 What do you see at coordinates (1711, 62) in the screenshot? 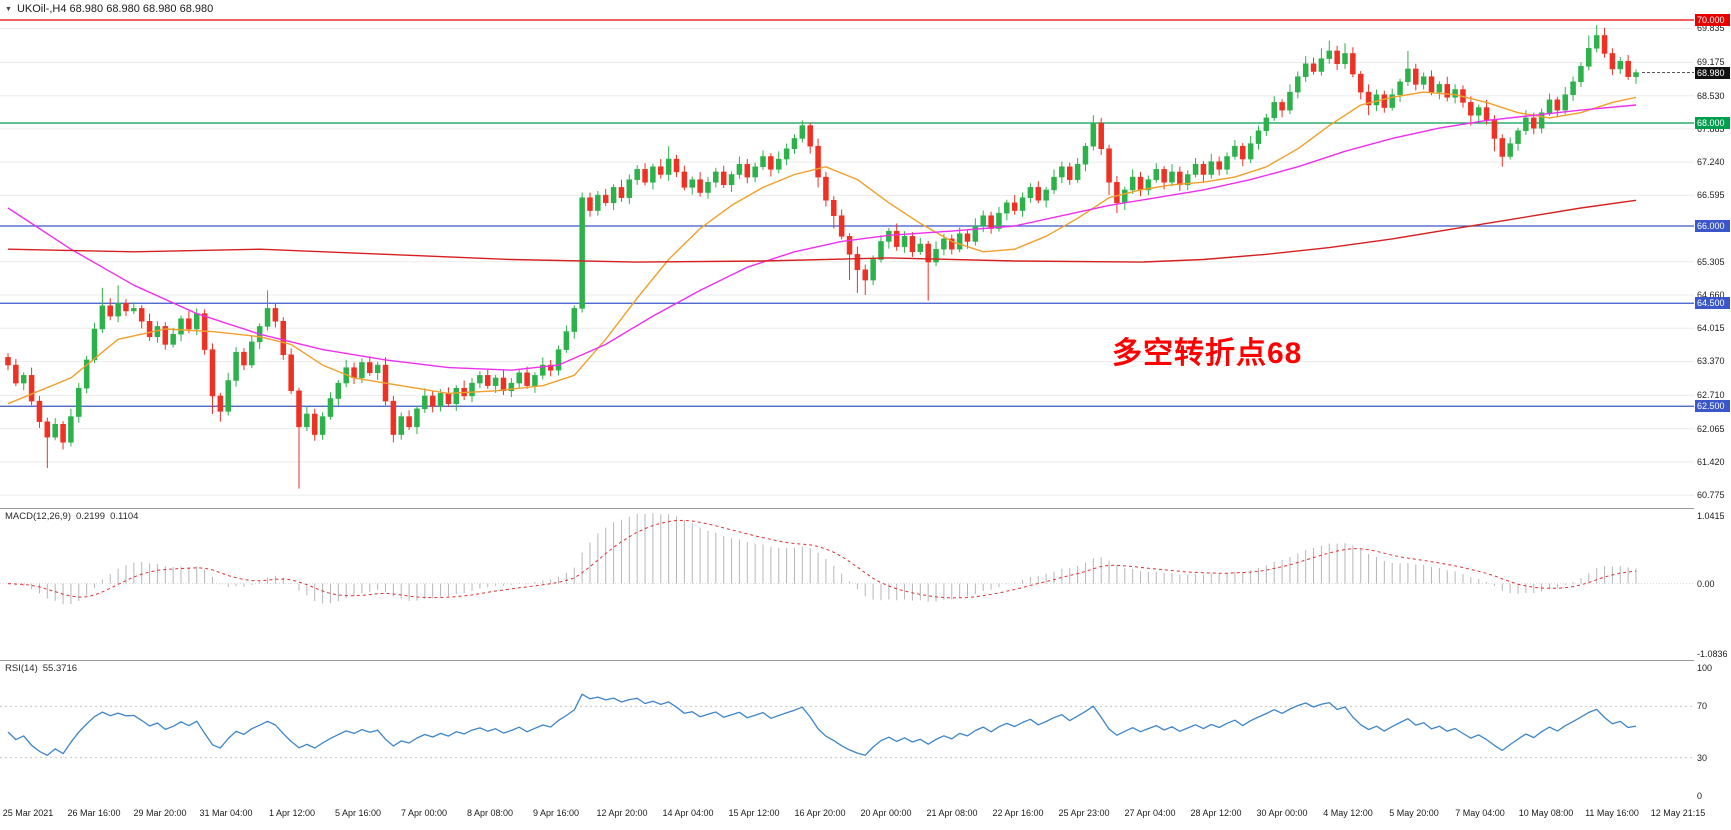
I see `price-tick-label: 69.175` at bounding box center [1711, 62].